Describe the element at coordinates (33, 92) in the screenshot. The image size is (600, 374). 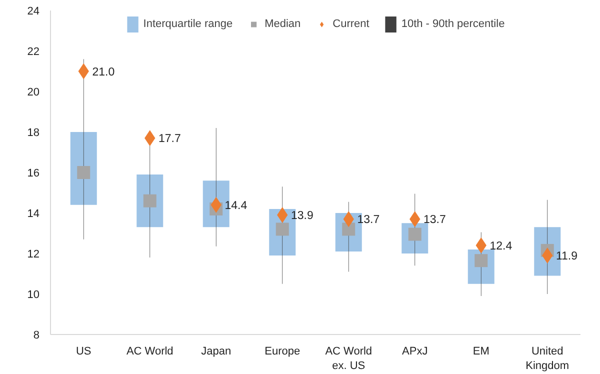
I see `y-tick-label: 20` at that location.